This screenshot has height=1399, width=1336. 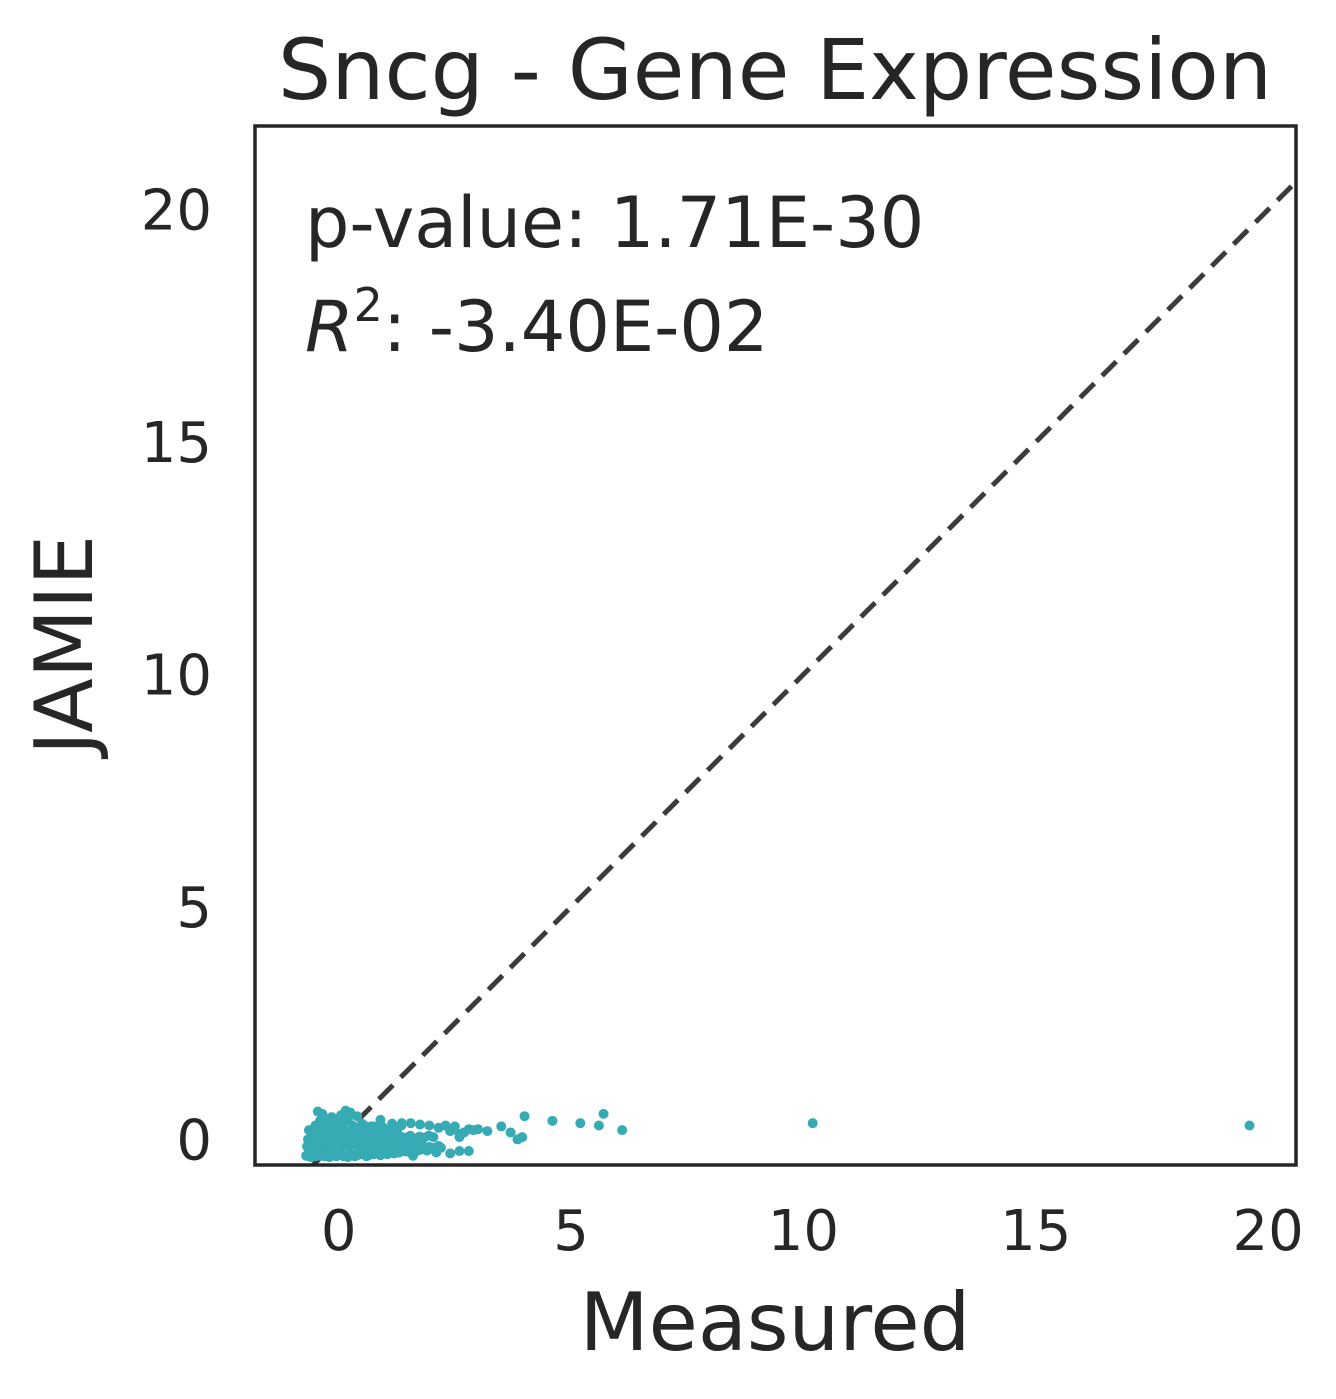 I want to click on r-squared-symbol: R, so click(x=329, y=327).